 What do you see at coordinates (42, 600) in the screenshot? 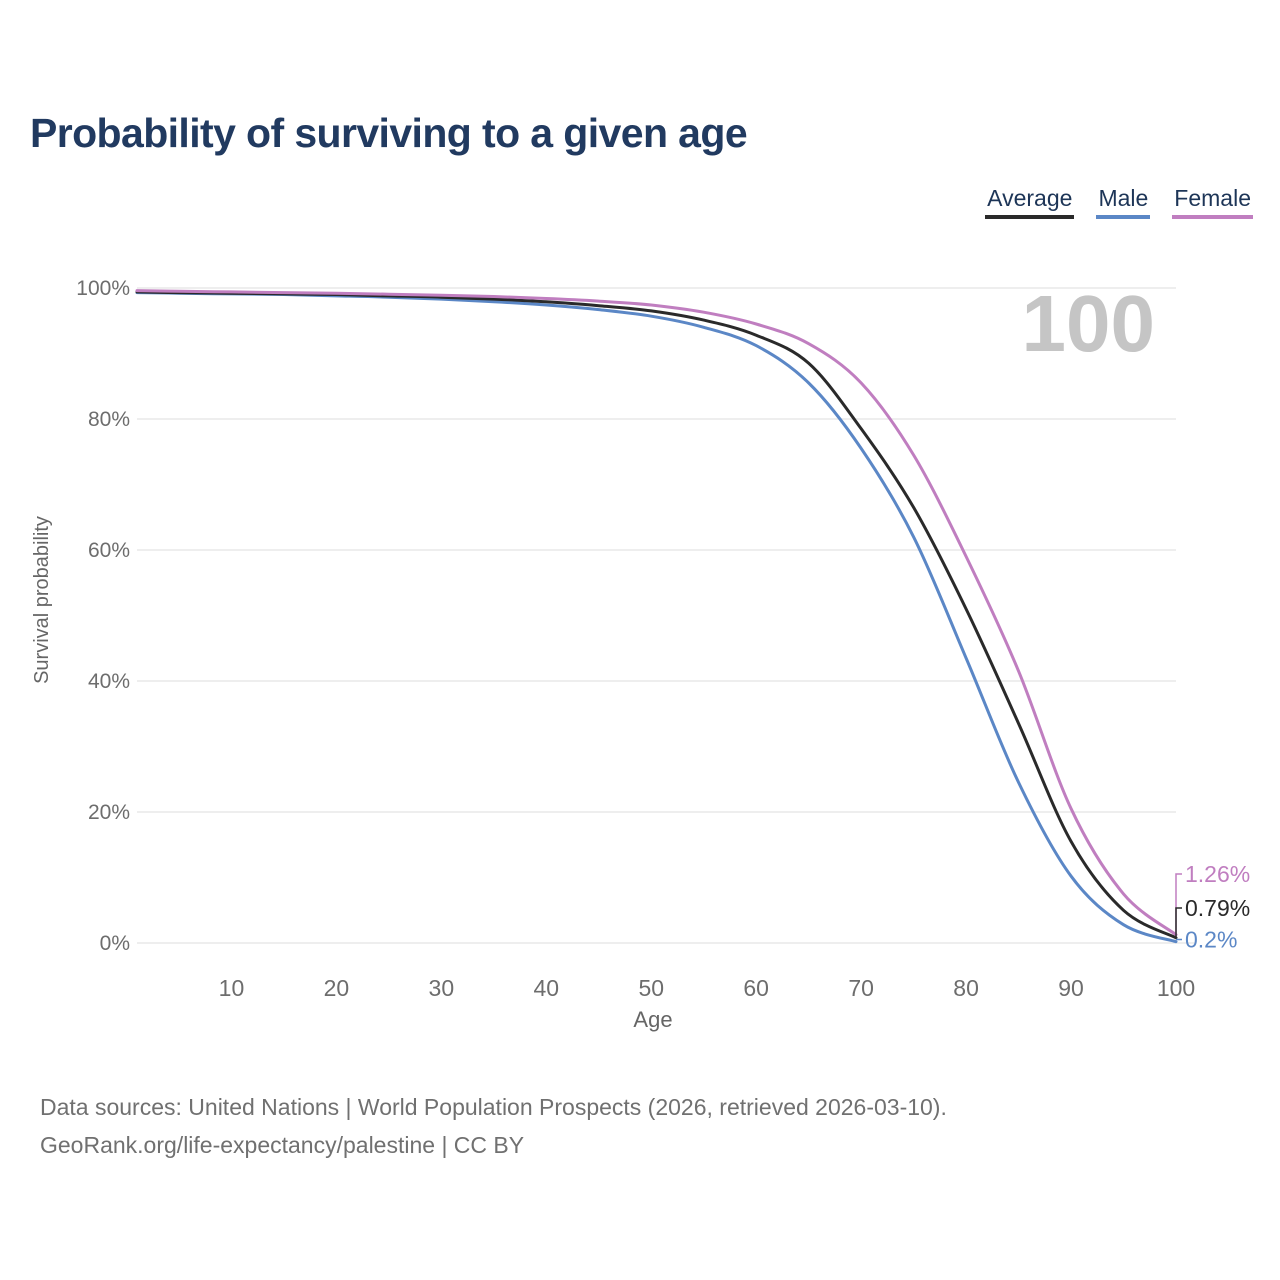
I see `y-axis-title: Survival probability` at bounding box center [42, 600].